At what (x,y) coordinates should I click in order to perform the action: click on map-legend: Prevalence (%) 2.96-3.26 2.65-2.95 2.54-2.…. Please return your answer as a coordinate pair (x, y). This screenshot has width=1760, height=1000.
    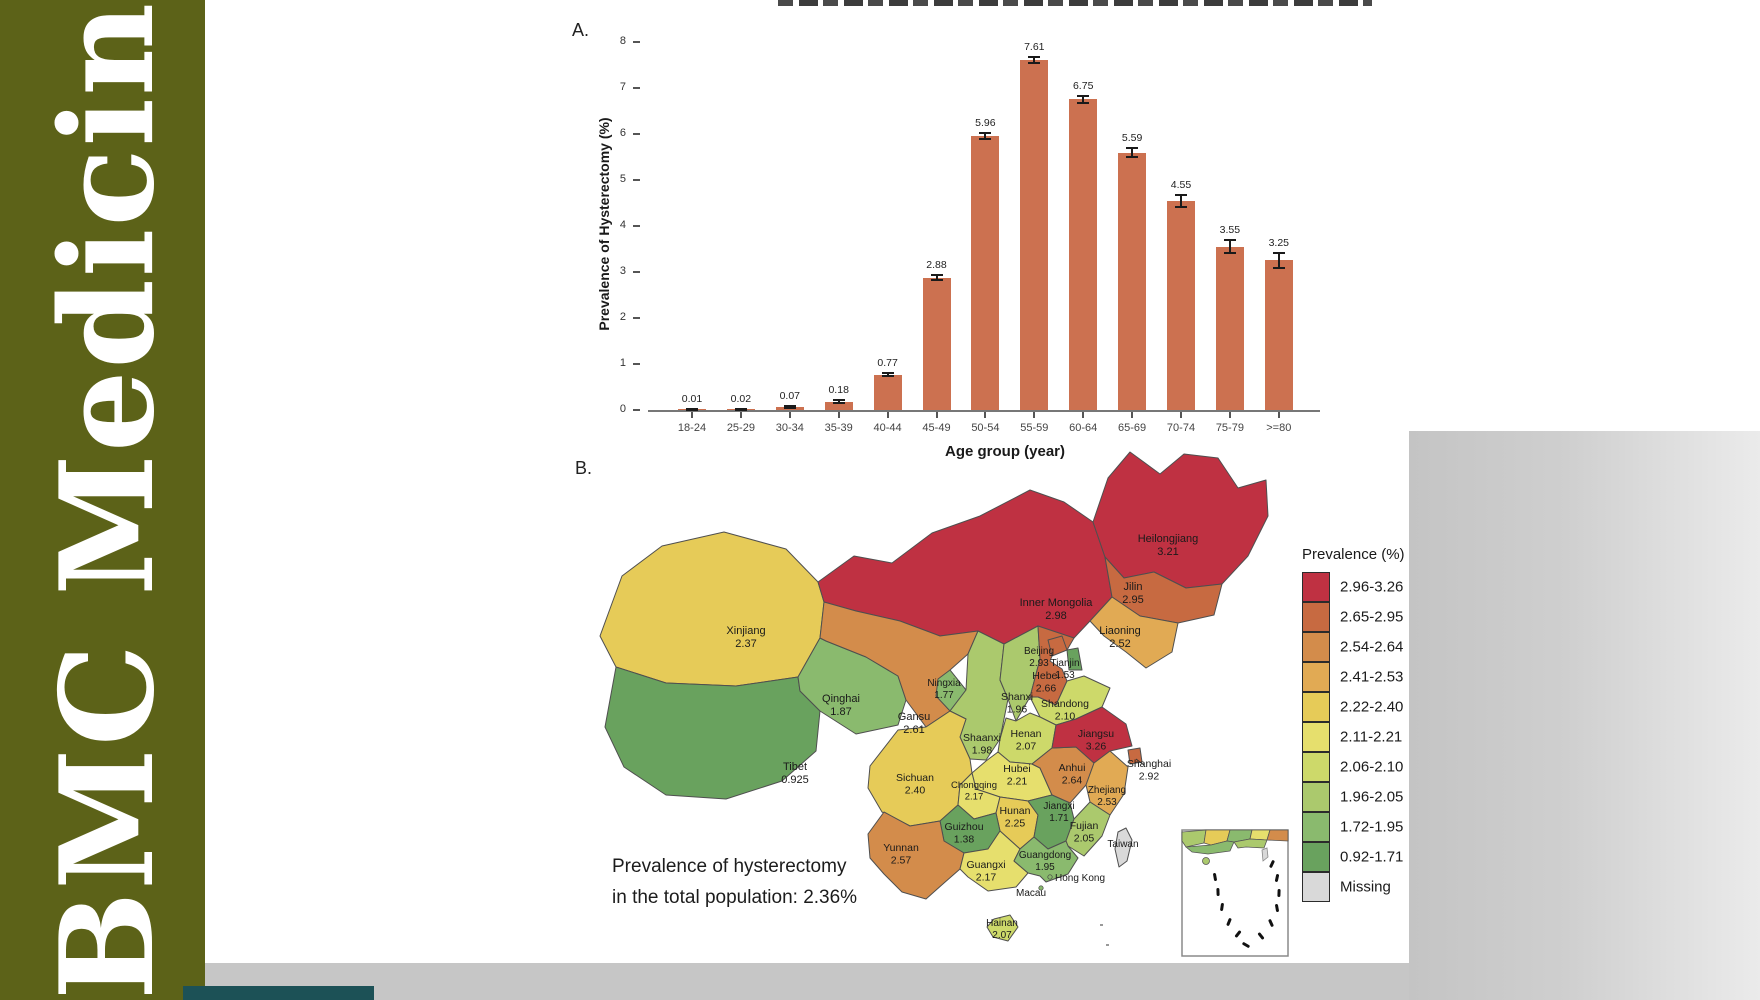
    Looking at the image, I should click on (1366, 724).